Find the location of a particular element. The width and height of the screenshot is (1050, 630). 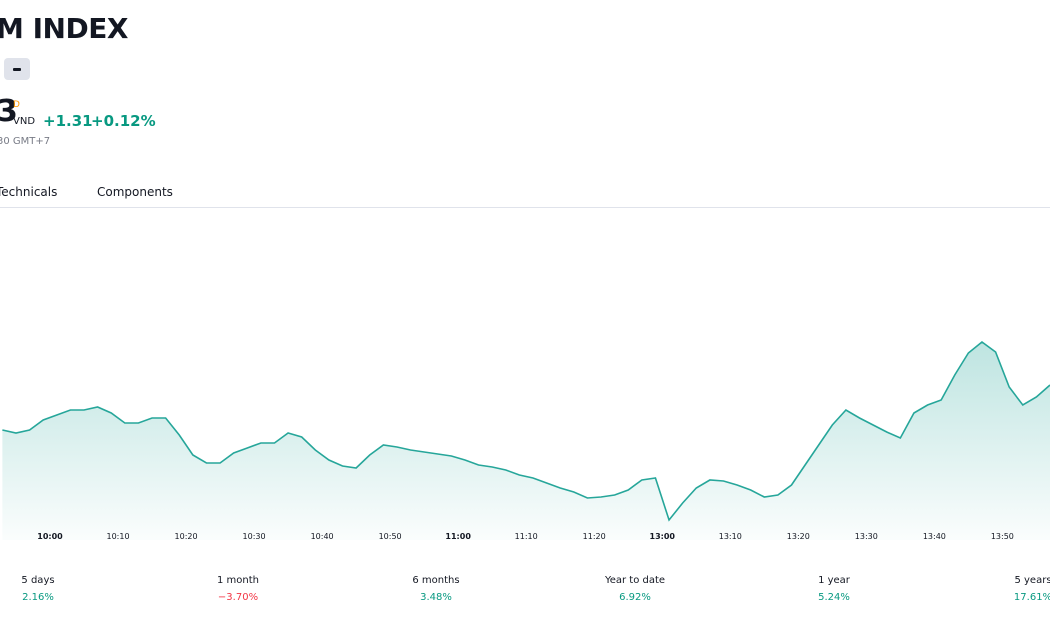

x-tick-label: 13:20 is located at coordinates (798, 536).